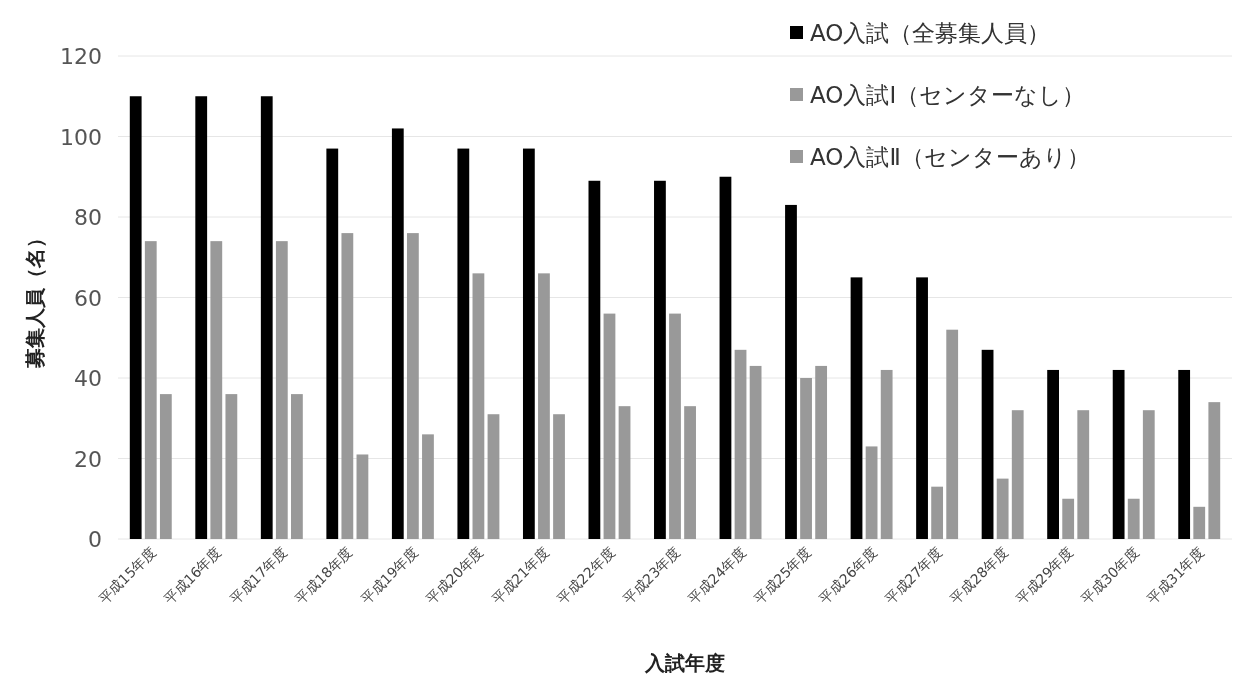  I want to click on legend-label: AO入試Ⅱ（センターあり）, so click(950, 157).